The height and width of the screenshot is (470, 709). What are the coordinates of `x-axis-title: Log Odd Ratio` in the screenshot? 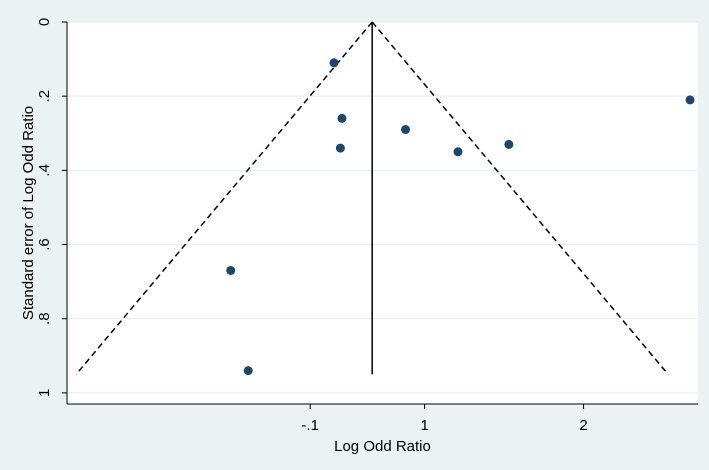 It's located at (382, 446).